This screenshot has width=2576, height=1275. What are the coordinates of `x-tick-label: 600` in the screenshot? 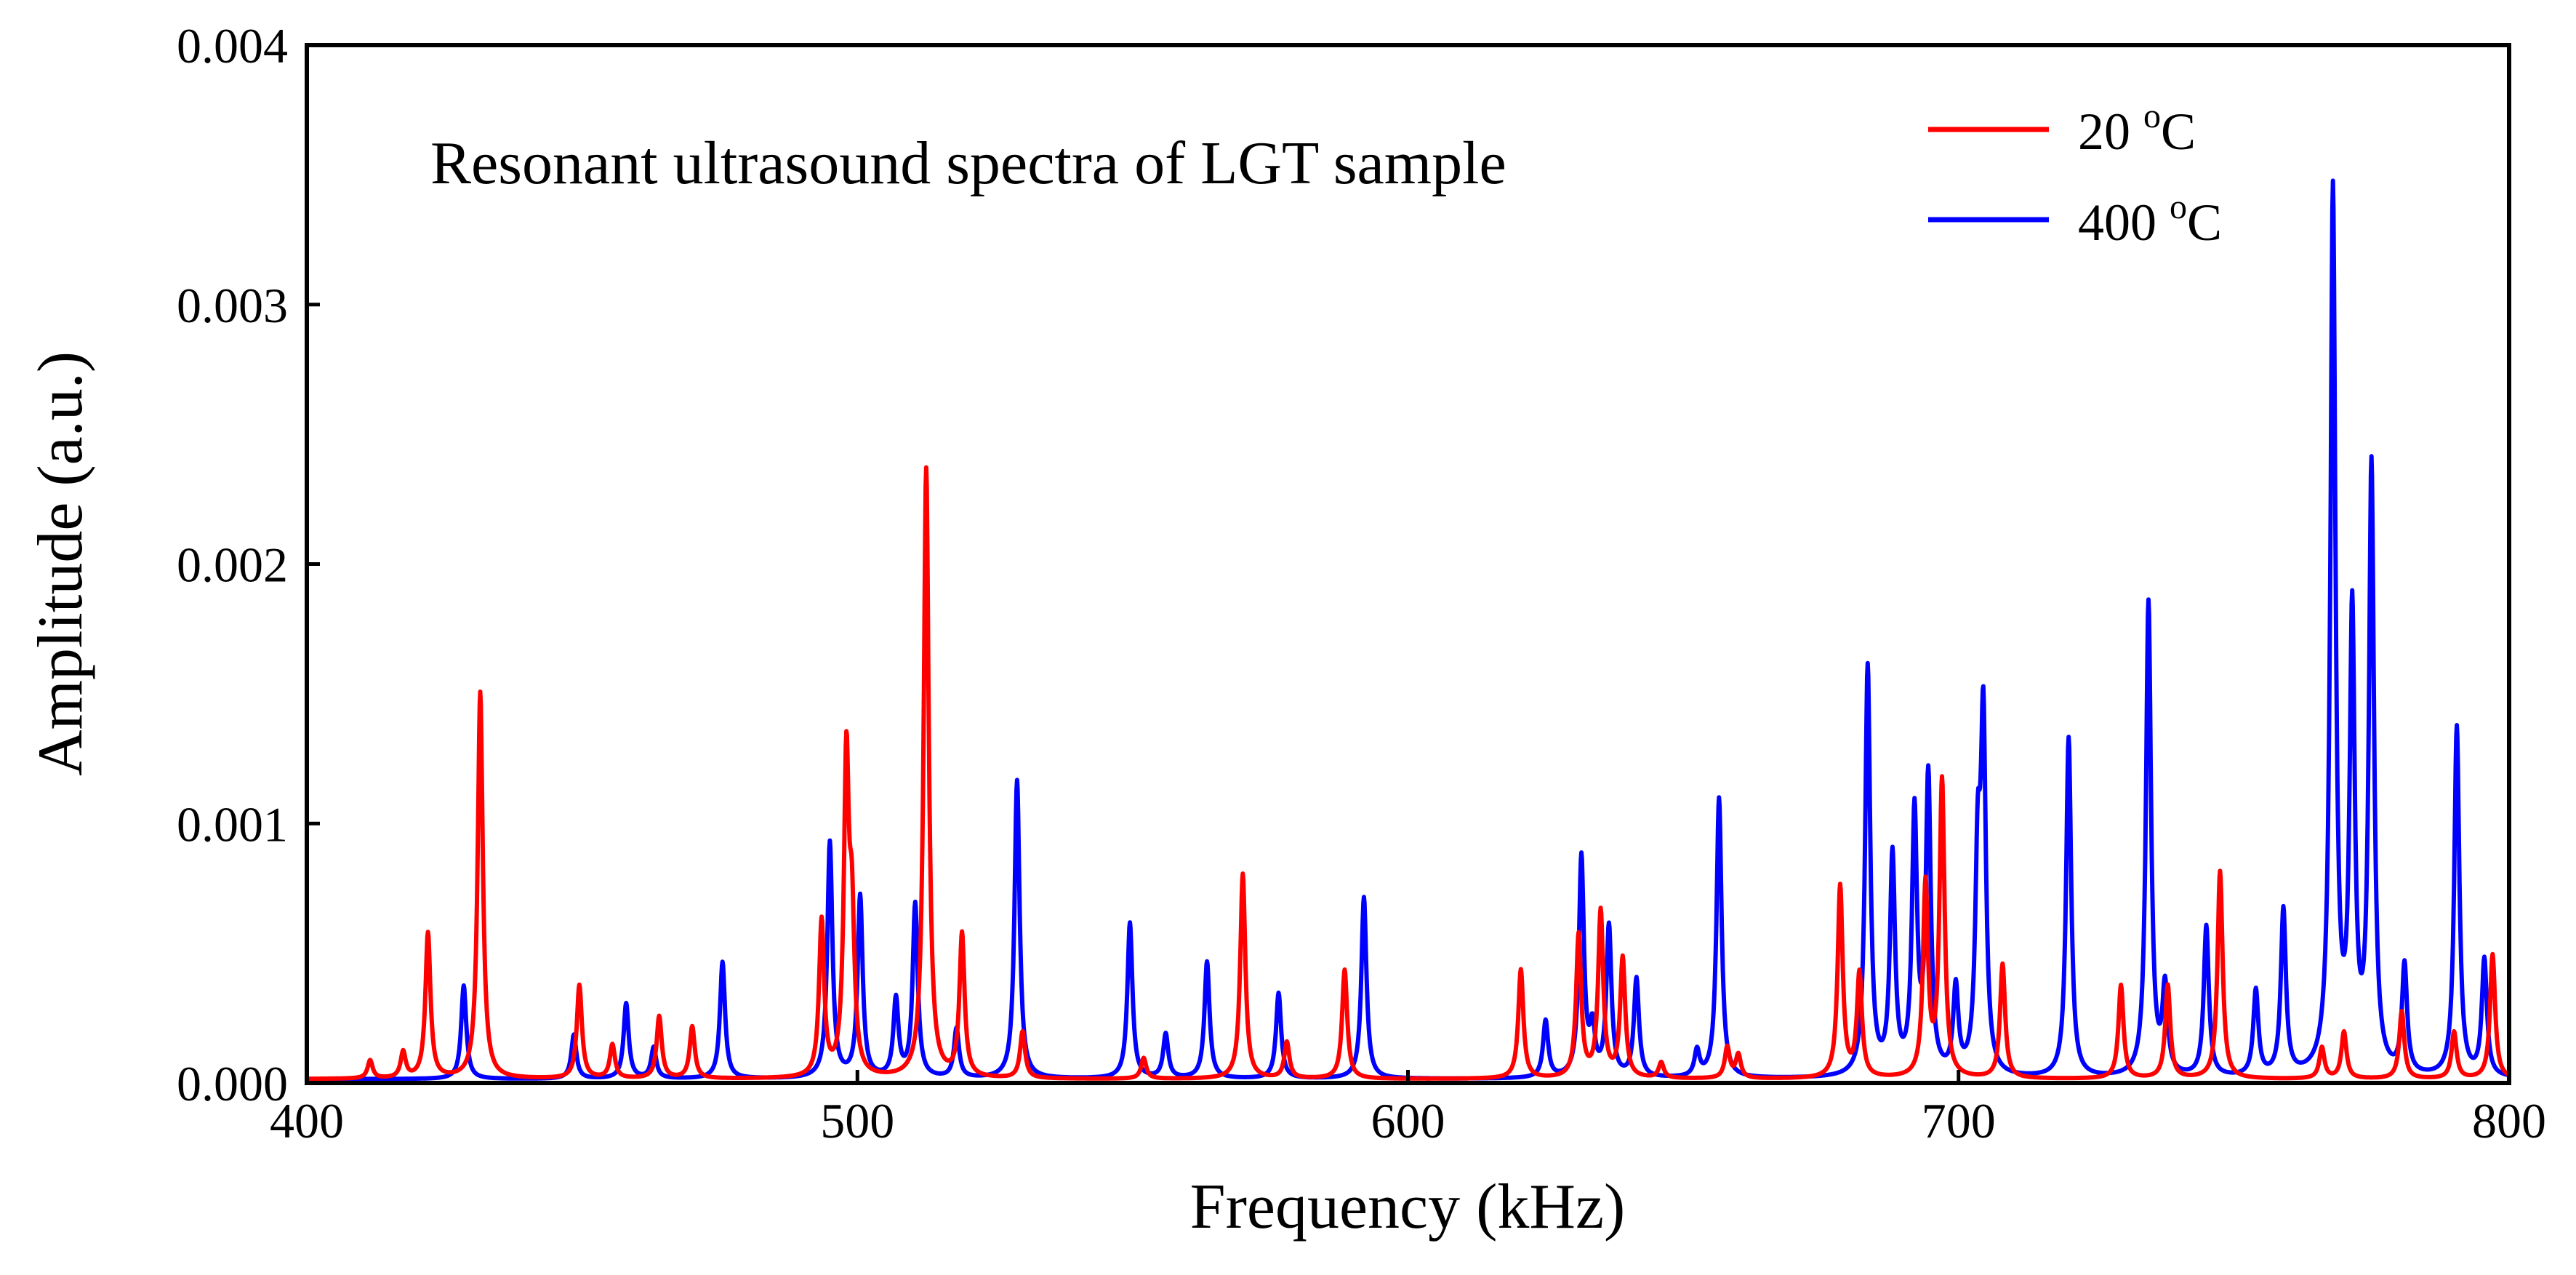 It's located at (1408, 1120).